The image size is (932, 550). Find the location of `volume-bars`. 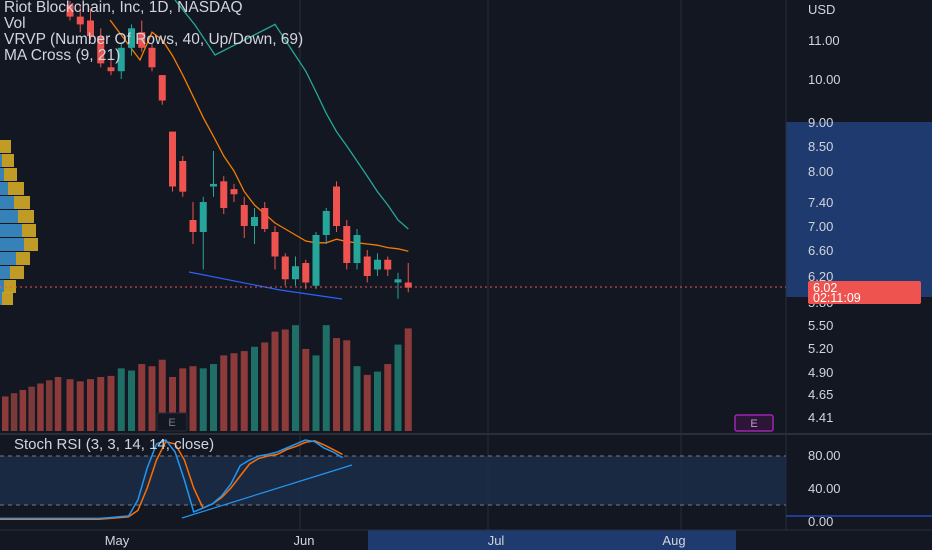

volume-bars is located at coordinates (207, 378).